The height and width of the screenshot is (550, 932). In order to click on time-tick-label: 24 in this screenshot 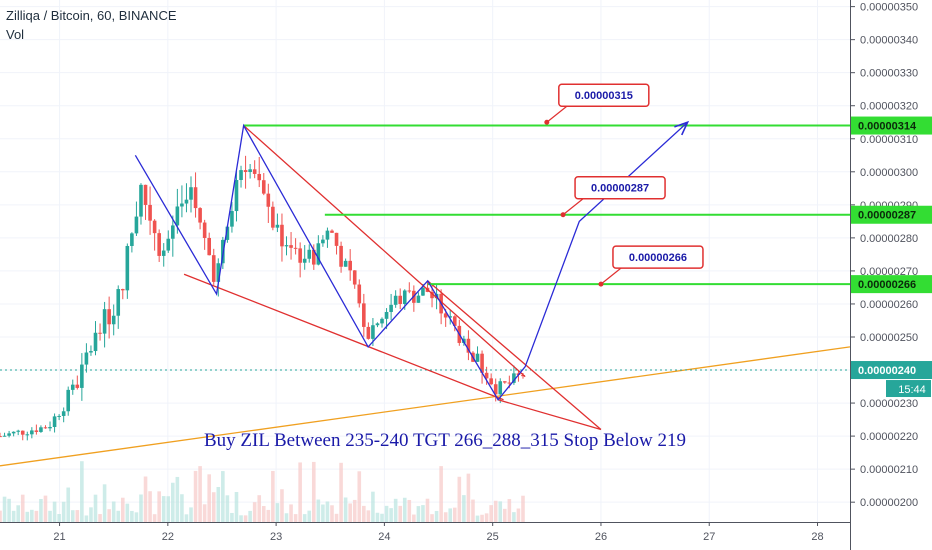, I will do `click(384, 537)`.